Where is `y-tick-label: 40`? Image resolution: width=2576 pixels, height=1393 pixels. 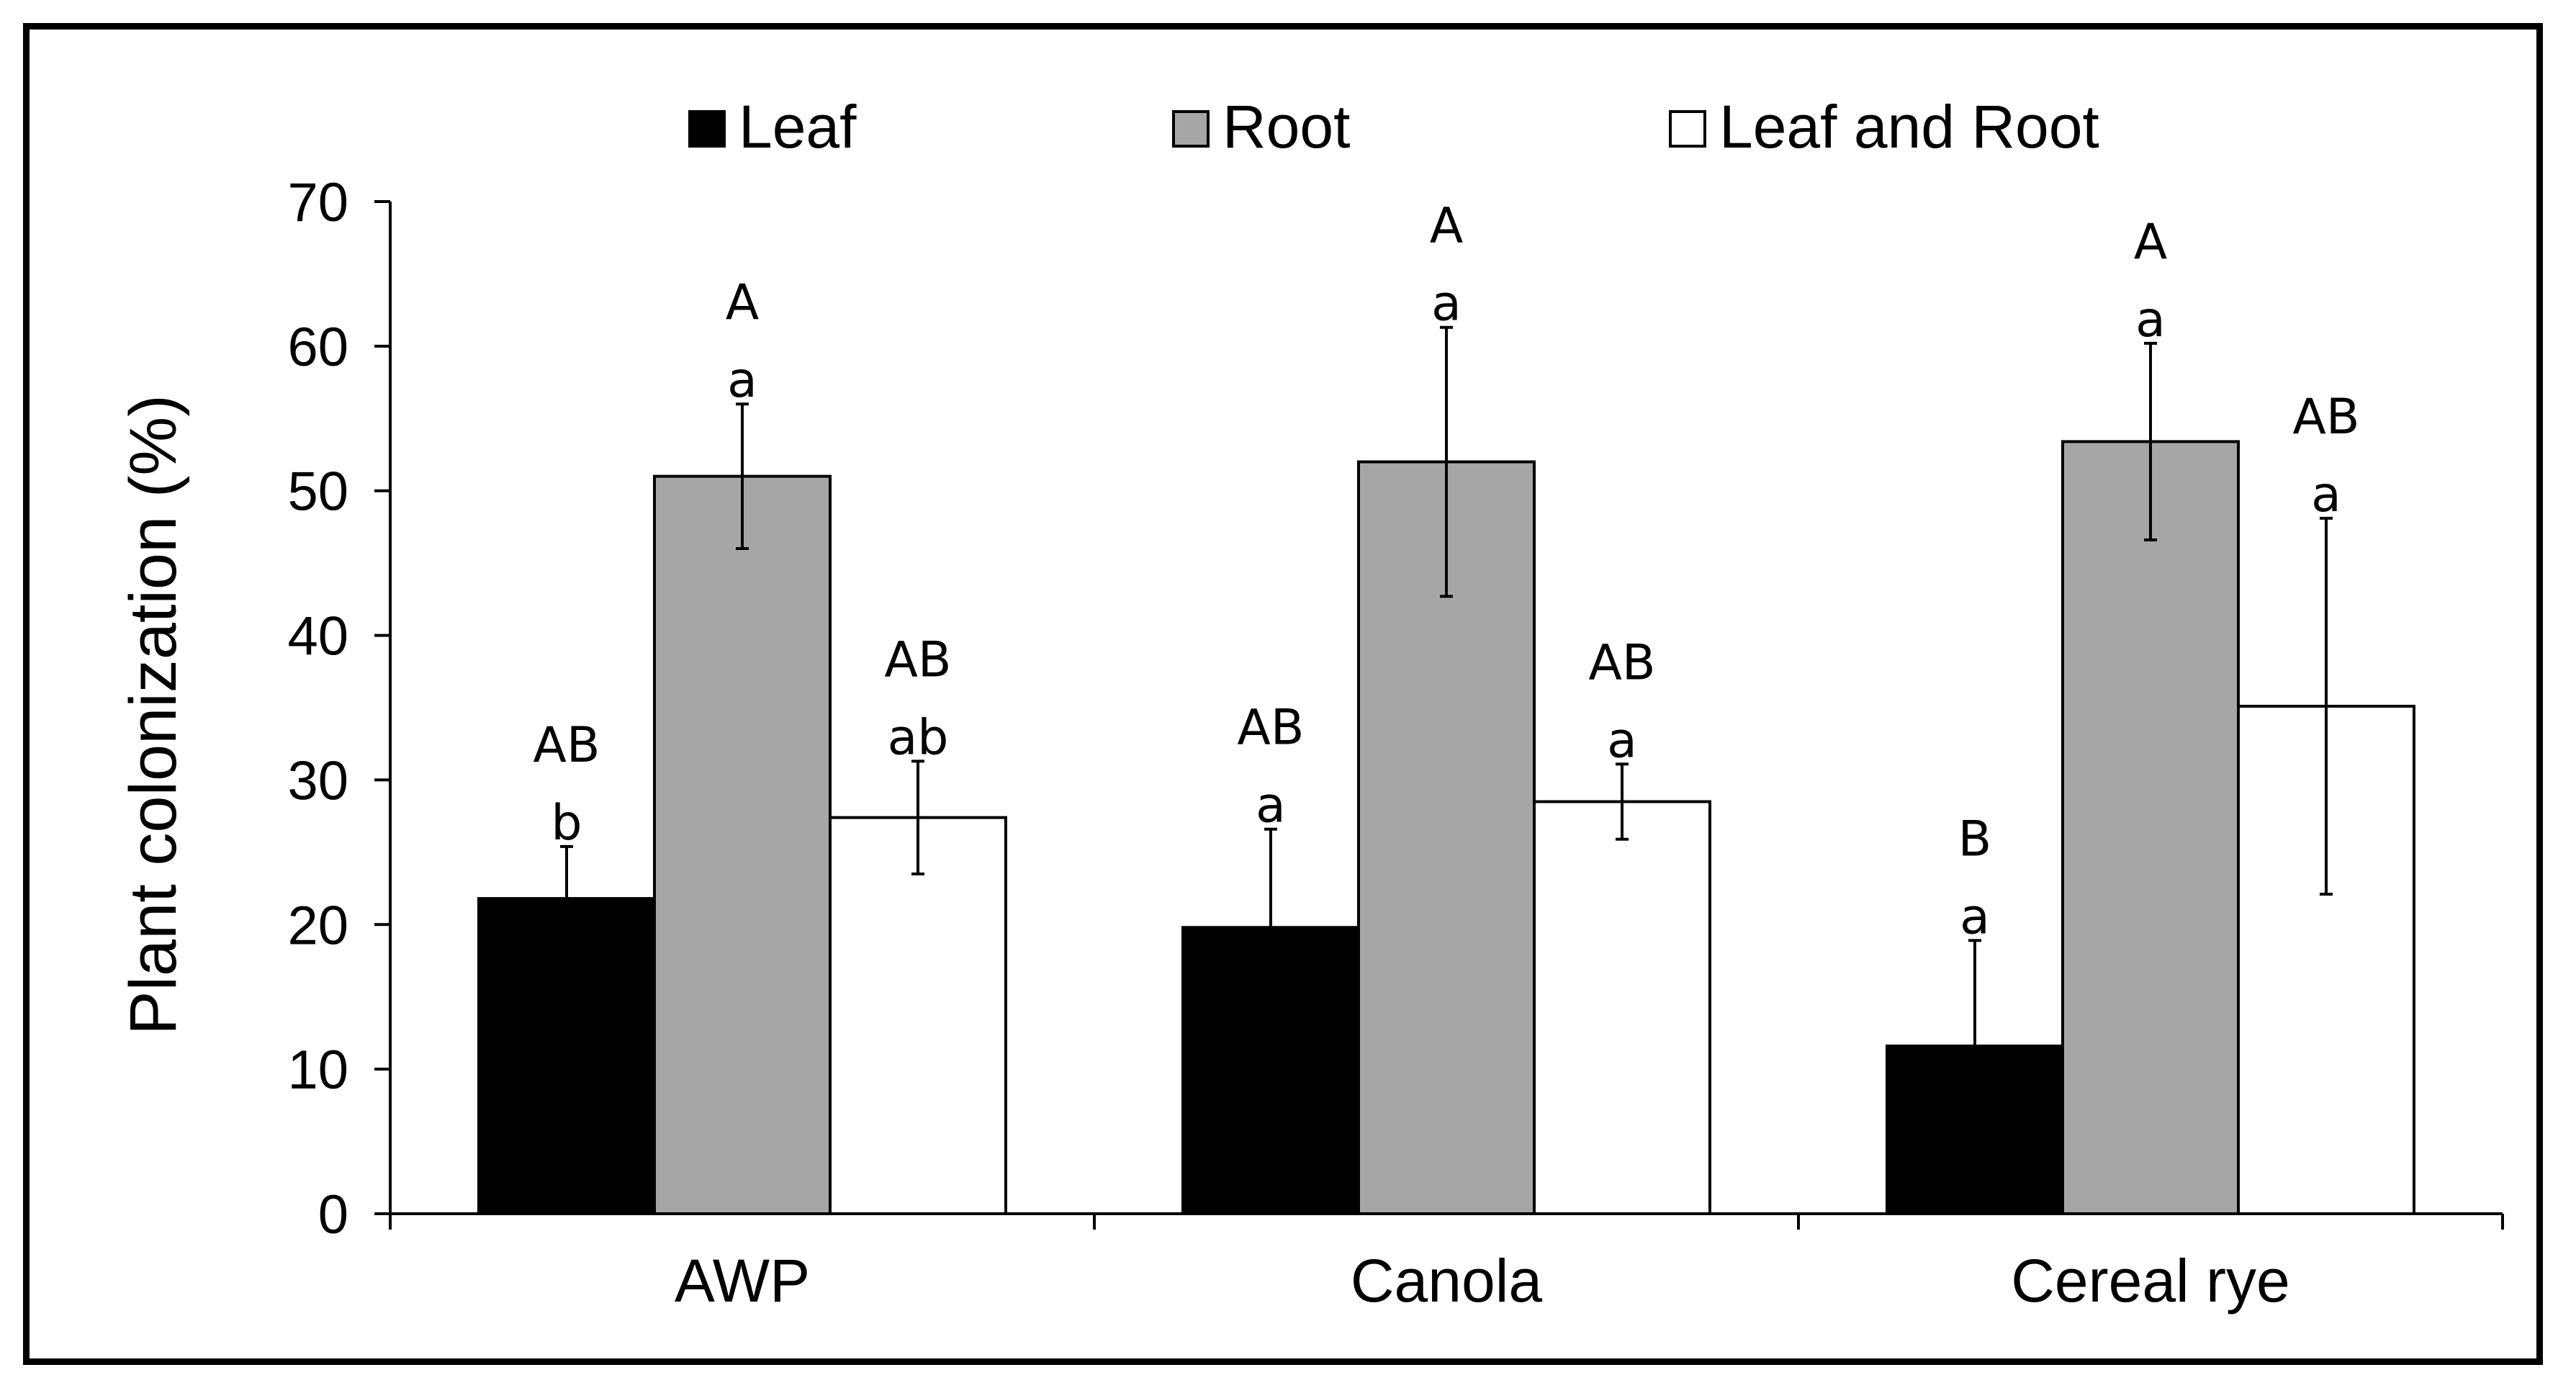
y-tick-label: 40 is located at coordinates (317, 636).